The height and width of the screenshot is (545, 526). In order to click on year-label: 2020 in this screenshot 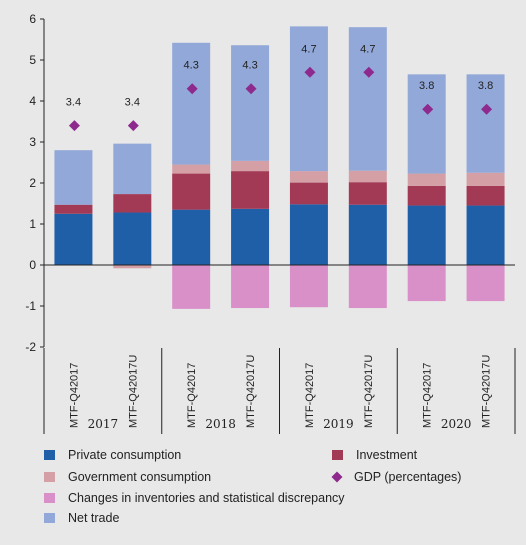, I will do `click(456, 424)`.